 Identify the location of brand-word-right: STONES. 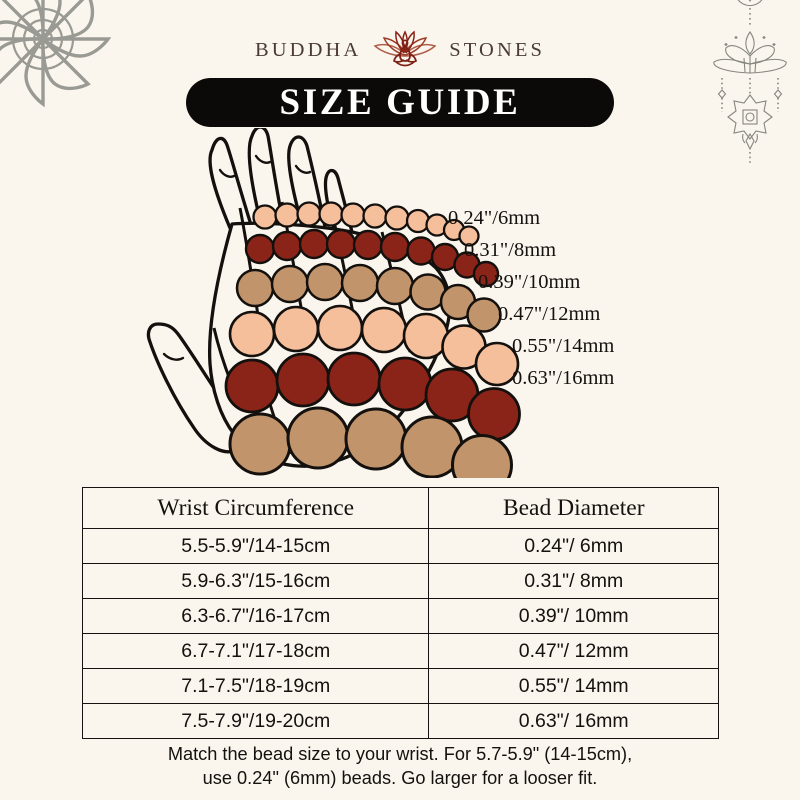
(497, 49).